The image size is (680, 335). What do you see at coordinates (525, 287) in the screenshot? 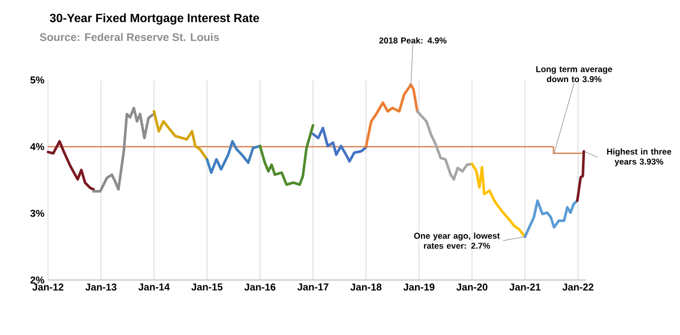
I see `x-tick-label: Jan-21` at bounding box center [525, 287].